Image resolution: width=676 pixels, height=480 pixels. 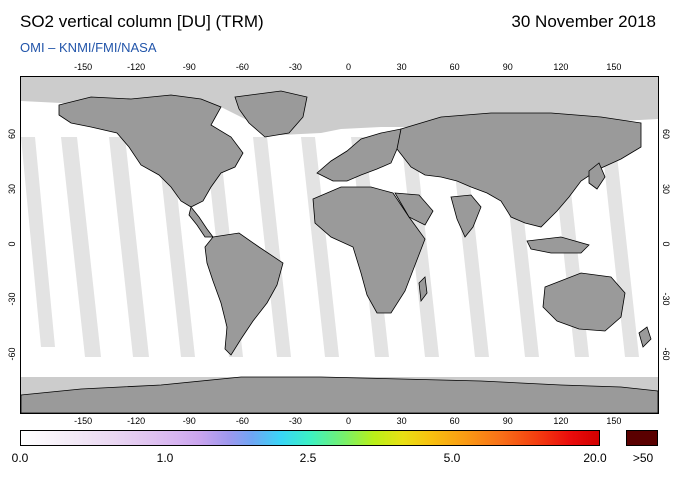 I want to click on antarctica, so click(x=339, y=394).